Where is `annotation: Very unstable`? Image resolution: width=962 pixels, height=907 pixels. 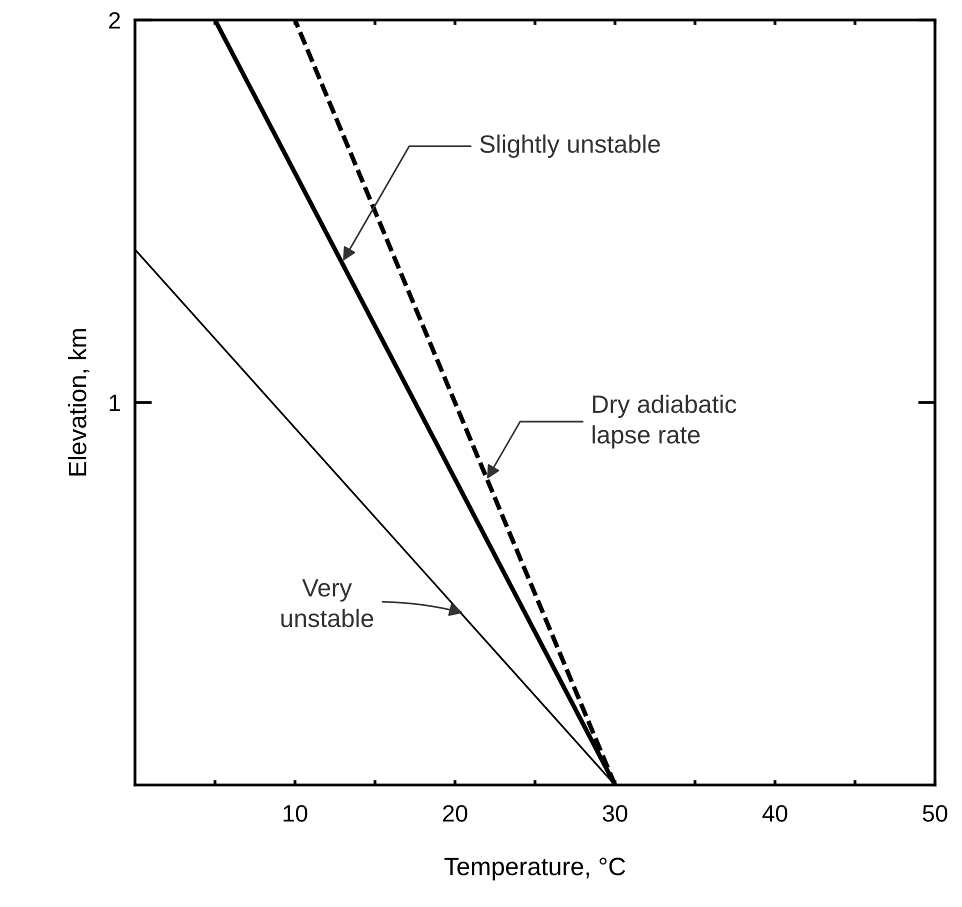 annotation: Very unstable is located at coordinates (327, 603).